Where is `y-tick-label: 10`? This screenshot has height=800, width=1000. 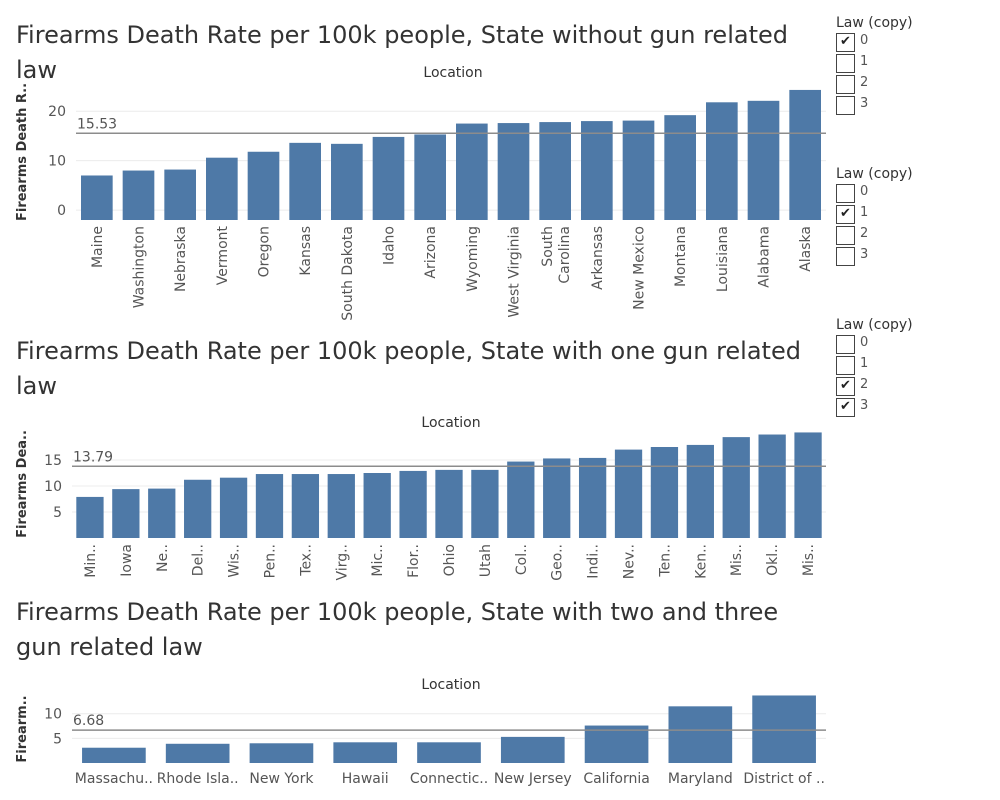 y-tick-label: 10 is located at coordinates (57, 162).